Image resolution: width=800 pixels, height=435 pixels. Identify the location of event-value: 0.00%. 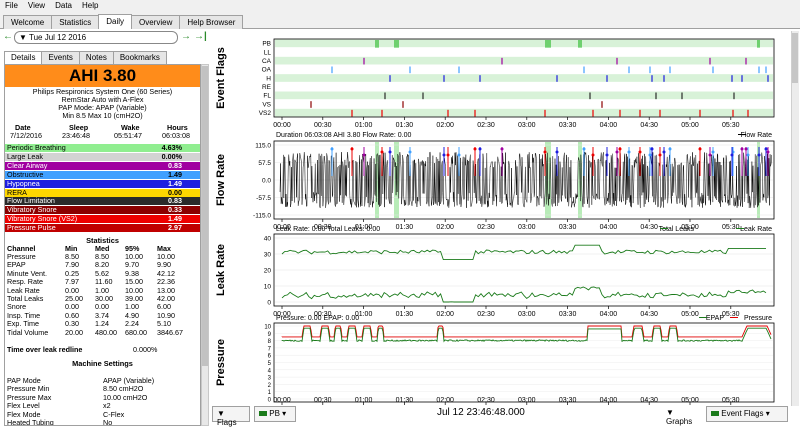
(171, 156).